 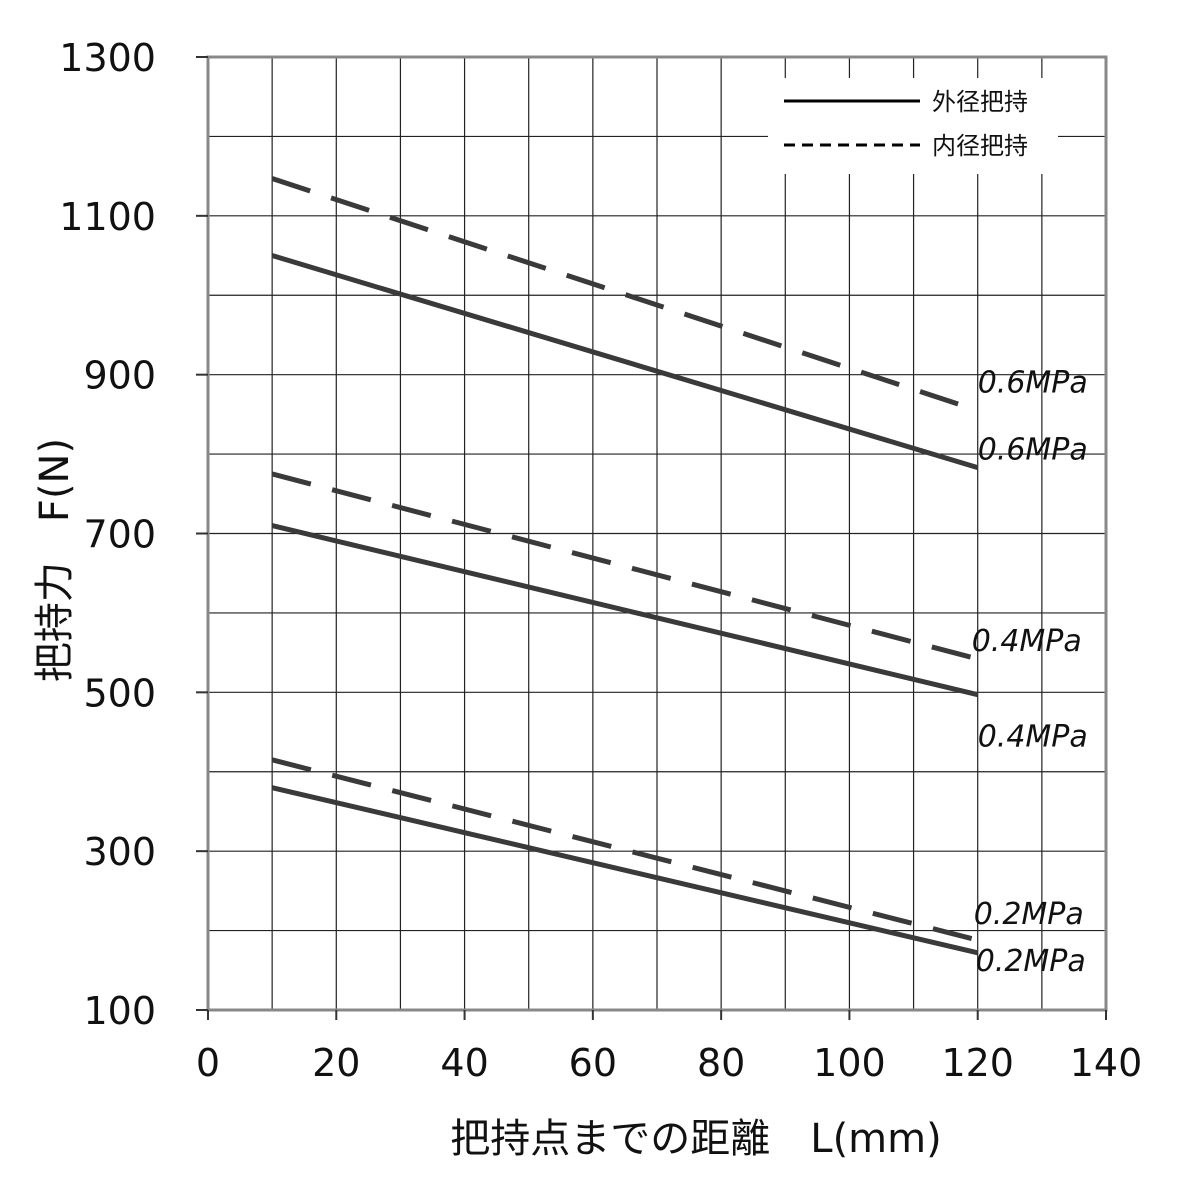 What do you see at coordinates (107, 58) in the screenshot?
I see `y-tick-label: 1300` at bounding box center [107, 58].